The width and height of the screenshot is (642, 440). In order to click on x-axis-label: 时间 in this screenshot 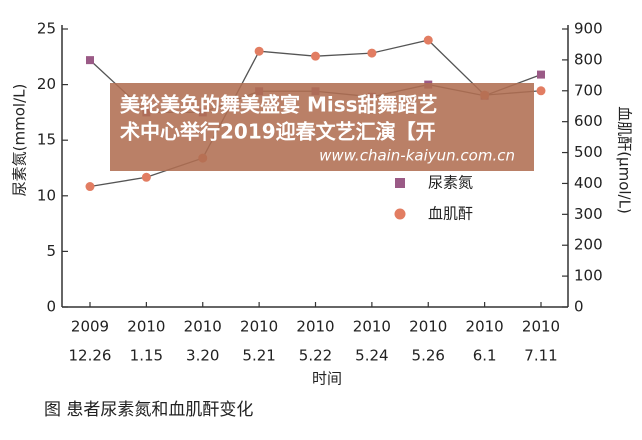, I will do `click(327, 379)`.